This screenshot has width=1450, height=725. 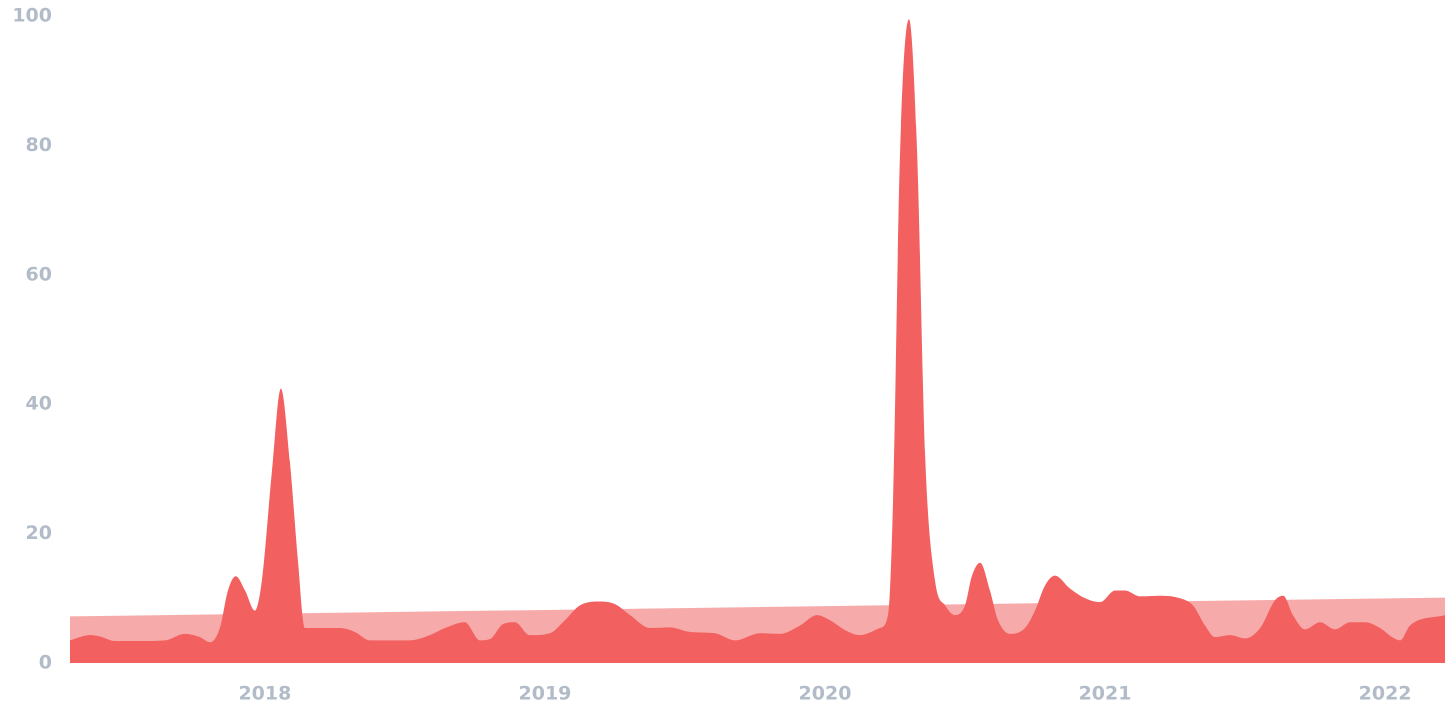 What do you see at coordinates (39, 145) in the screenshot?
I see `y-tick-label: 80` at bounding box center [39, 145].